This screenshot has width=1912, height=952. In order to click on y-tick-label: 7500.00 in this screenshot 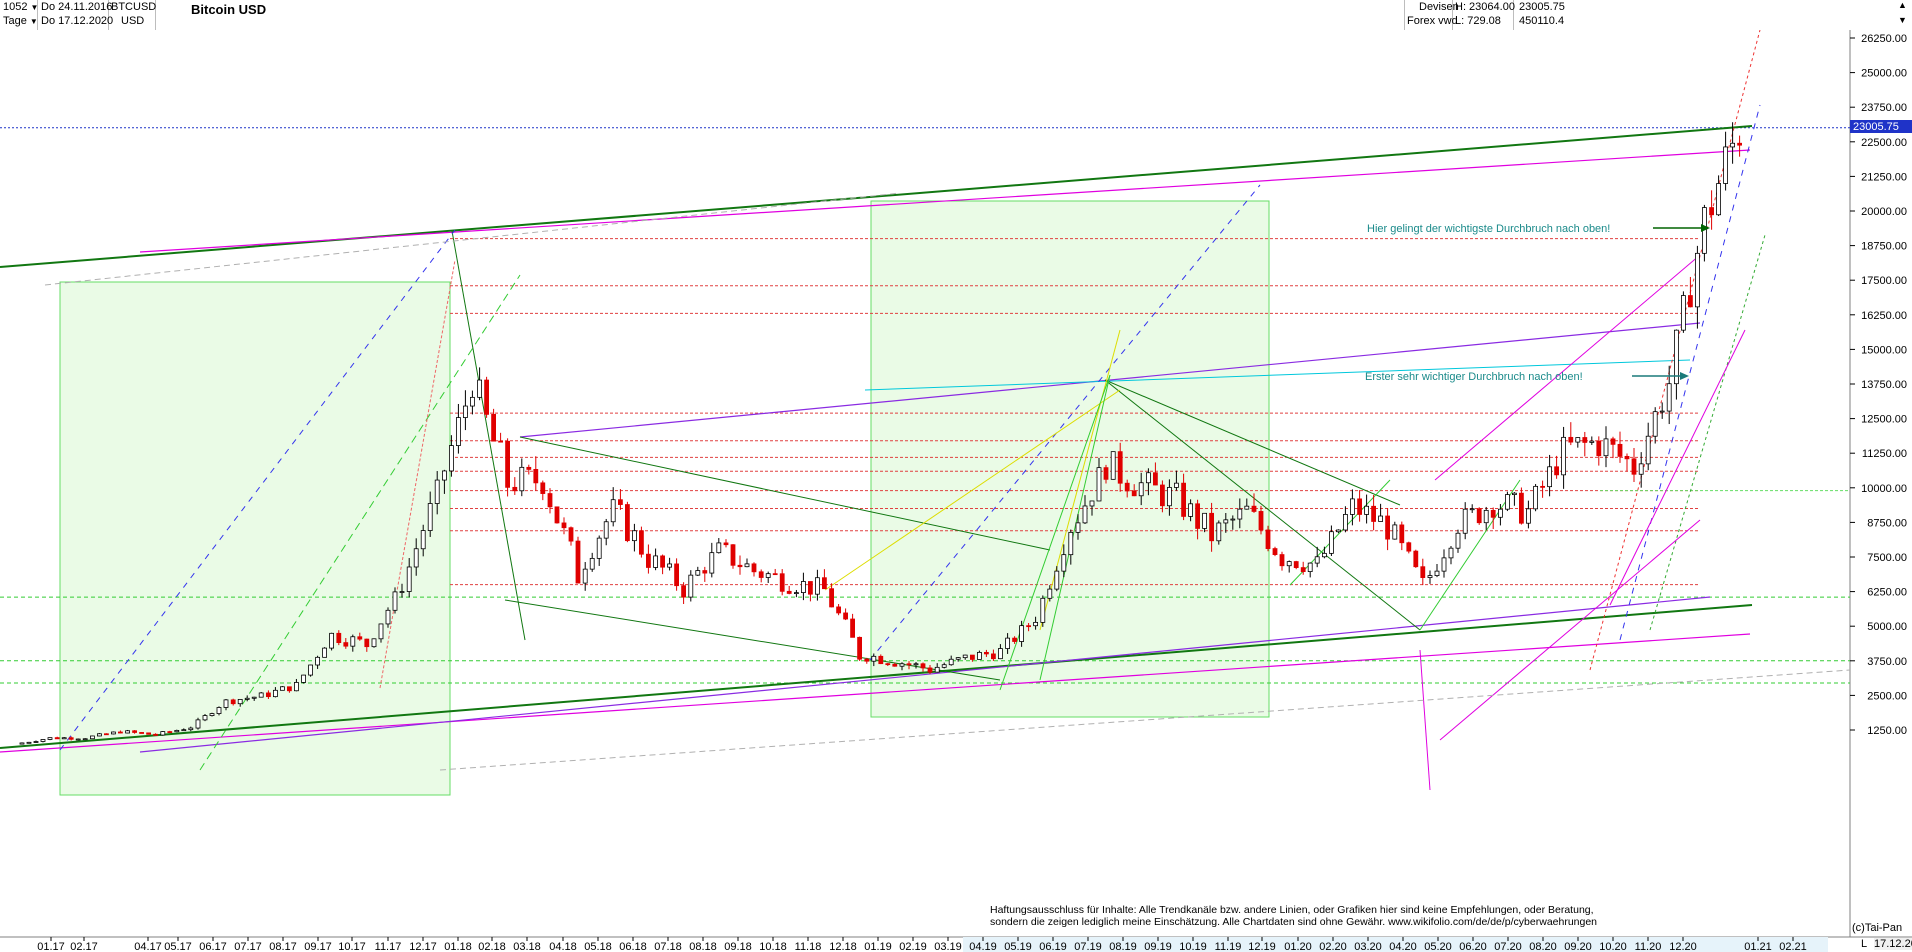, I will do `click(1887, 558)`.